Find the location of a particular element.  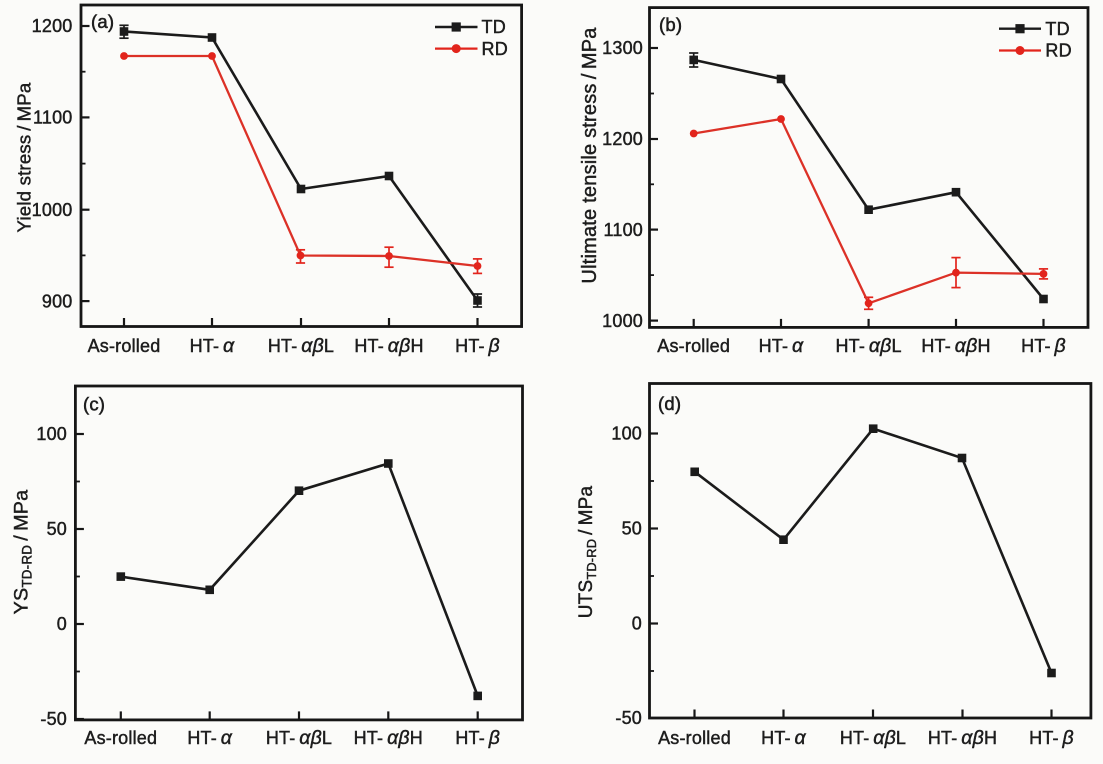

svg-text: (c) is located at coordinates (94, 404).